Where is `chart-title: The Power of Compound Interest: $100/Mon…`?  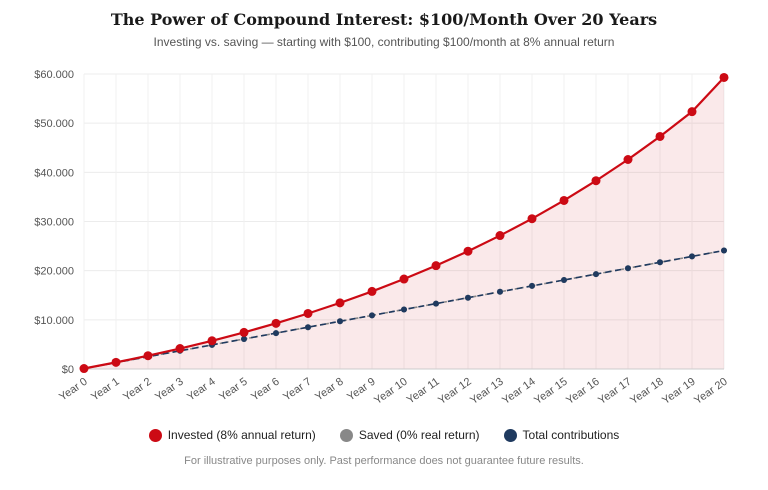 chart-title: The Power of Compound Interest: $100/Mon… is located at coordinates (384, 19).